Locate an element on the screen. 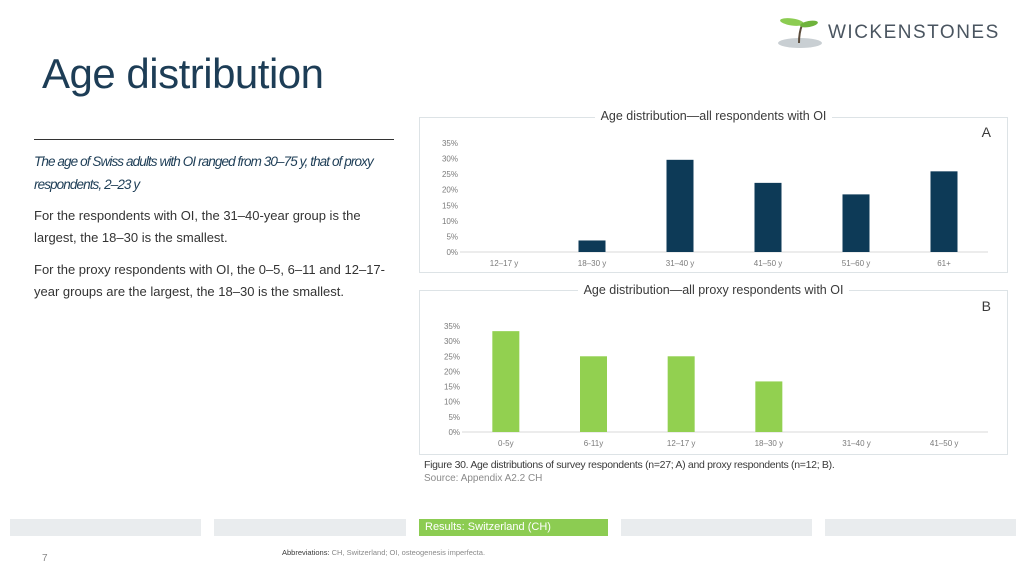  page-title: Age distribution is located at coordinates (183, 73).